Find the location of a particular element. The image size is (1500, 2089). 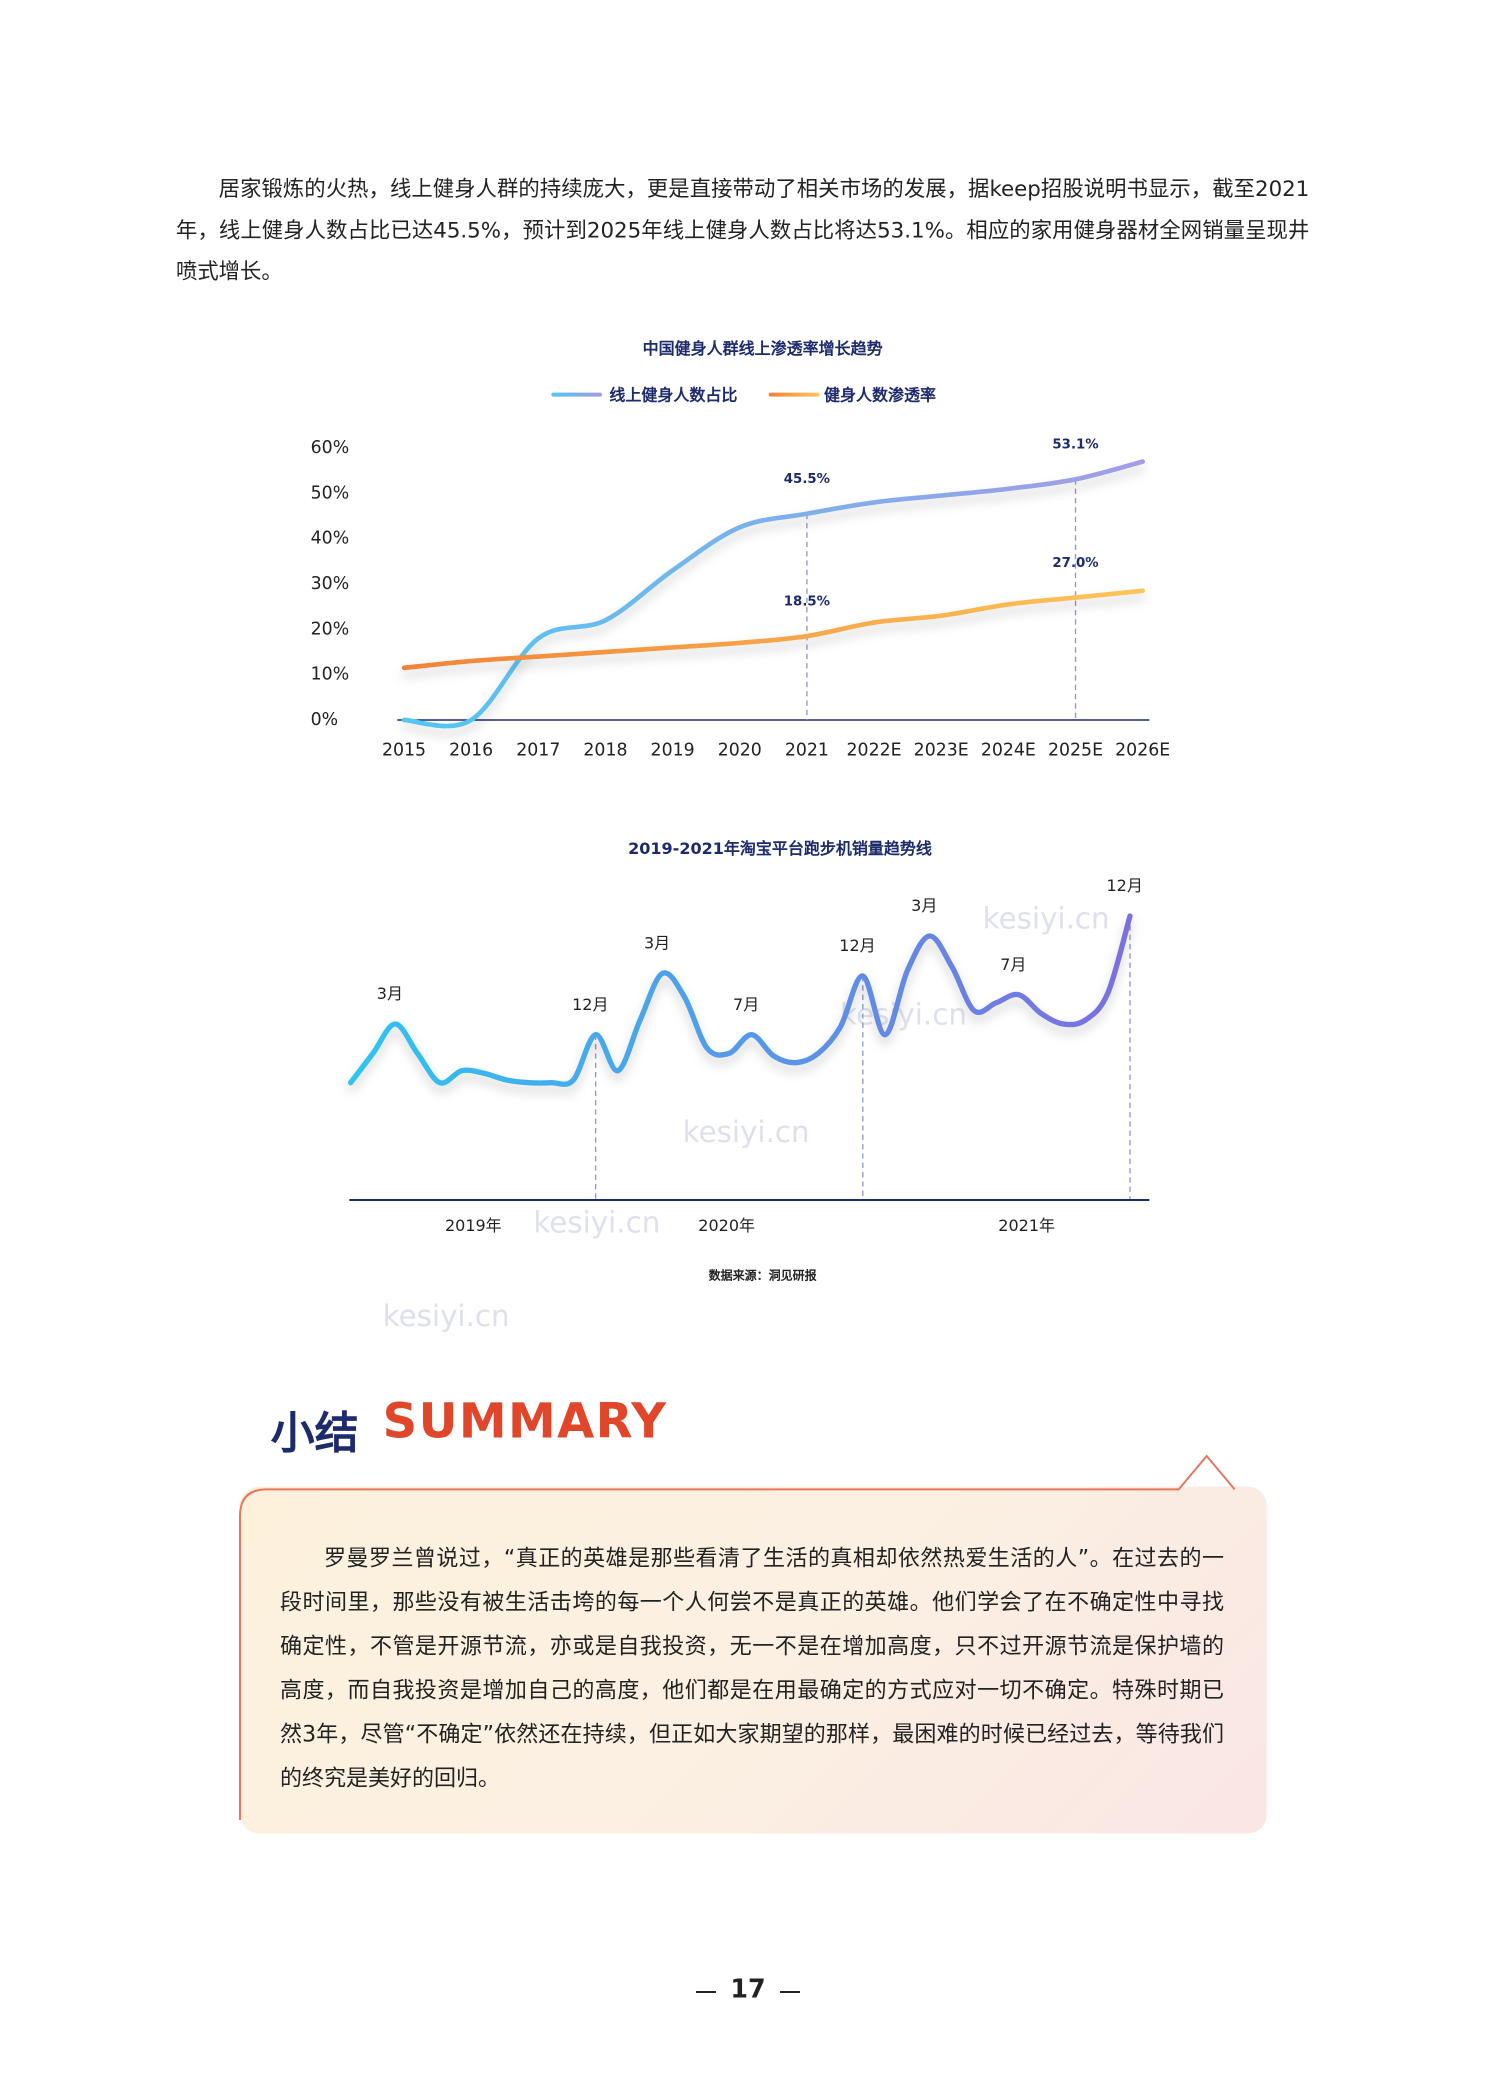

x-tick-label: 2015 is located at coordinates (404, 751).